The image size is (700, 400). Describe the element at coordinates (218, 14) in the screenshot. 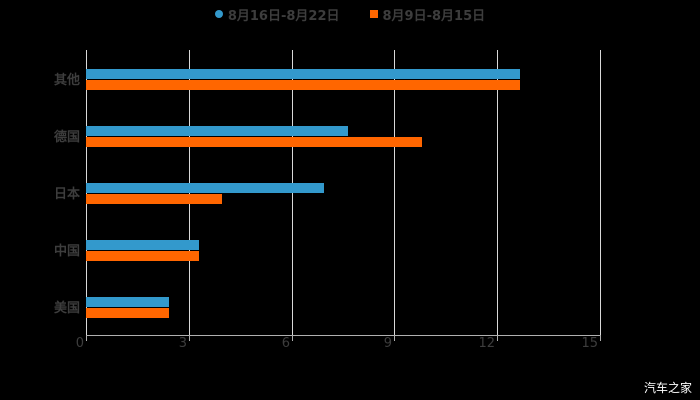

I see `legend-circle-icon` at that location.